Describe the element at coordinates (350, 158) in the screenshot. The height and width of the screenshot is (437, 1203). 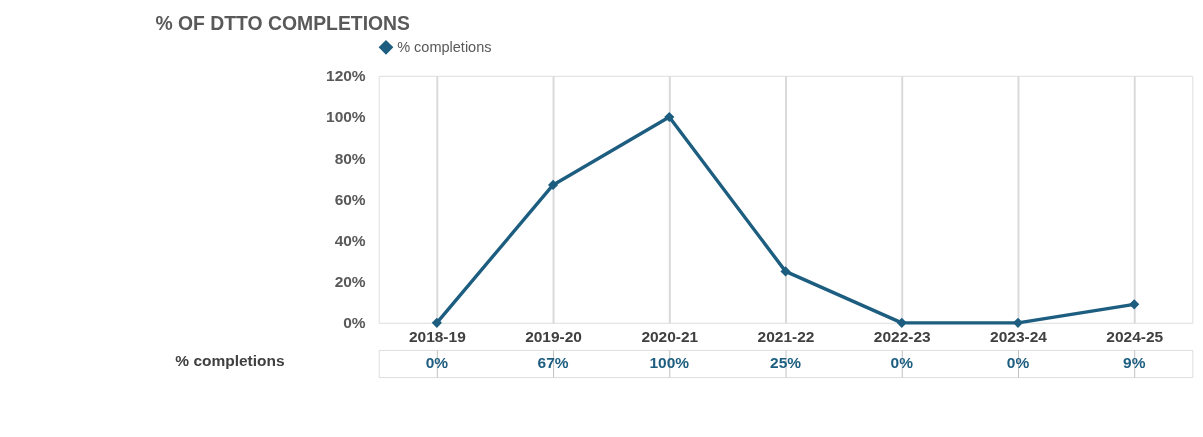
I see `y-tick-label: 80%` at that location.